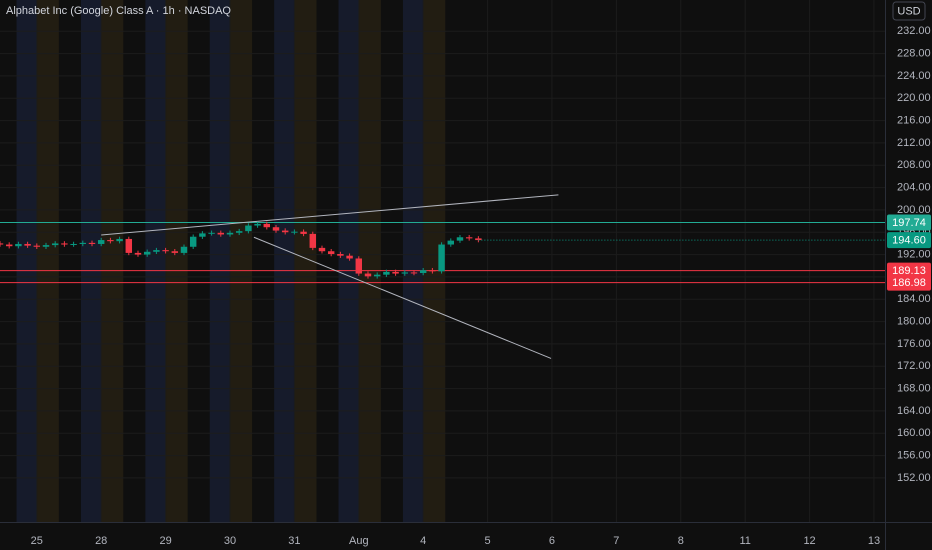  I want to click on y-tick-label: 176.00, so click(914, 344).